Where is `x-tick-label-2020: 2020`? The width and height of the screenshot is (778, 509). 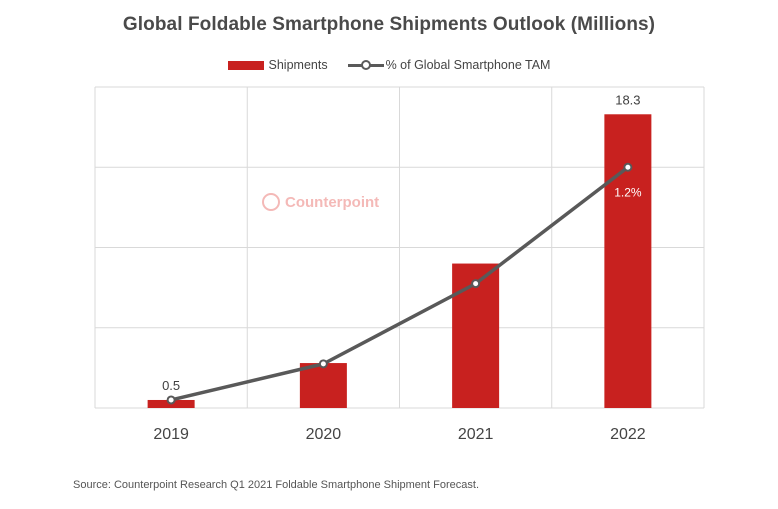 x-tick-label-2020: 2020 is located at coordinates (324, 434).